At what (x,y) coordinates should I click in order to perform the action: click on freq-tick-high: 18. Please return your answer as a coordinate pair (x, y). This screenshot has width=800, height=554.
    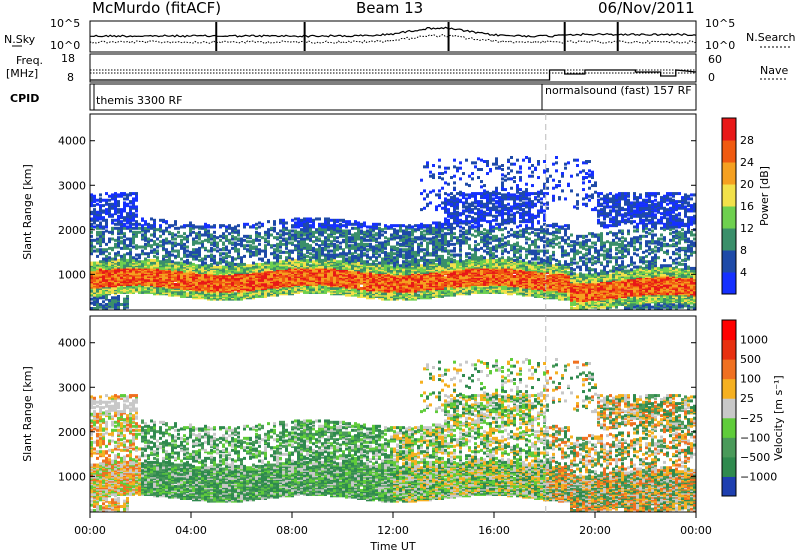
    Looking at the image, I should click on (68, 58).